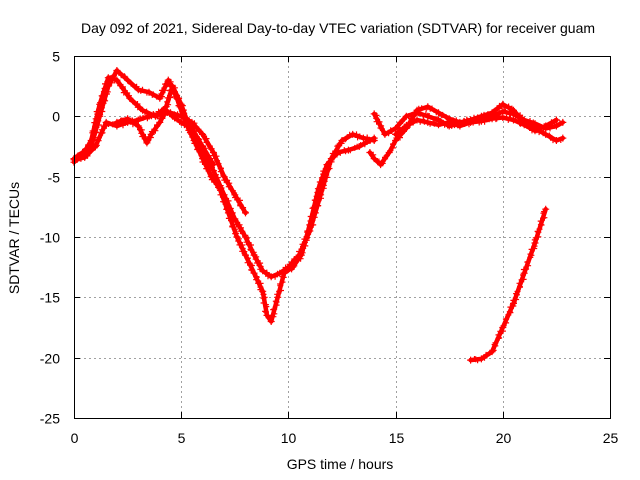 This screenshot has height=480, width=640. Describe the element at coordinates (50, 359) in the screenshot. I see `y-tick-label: -20` at that location.